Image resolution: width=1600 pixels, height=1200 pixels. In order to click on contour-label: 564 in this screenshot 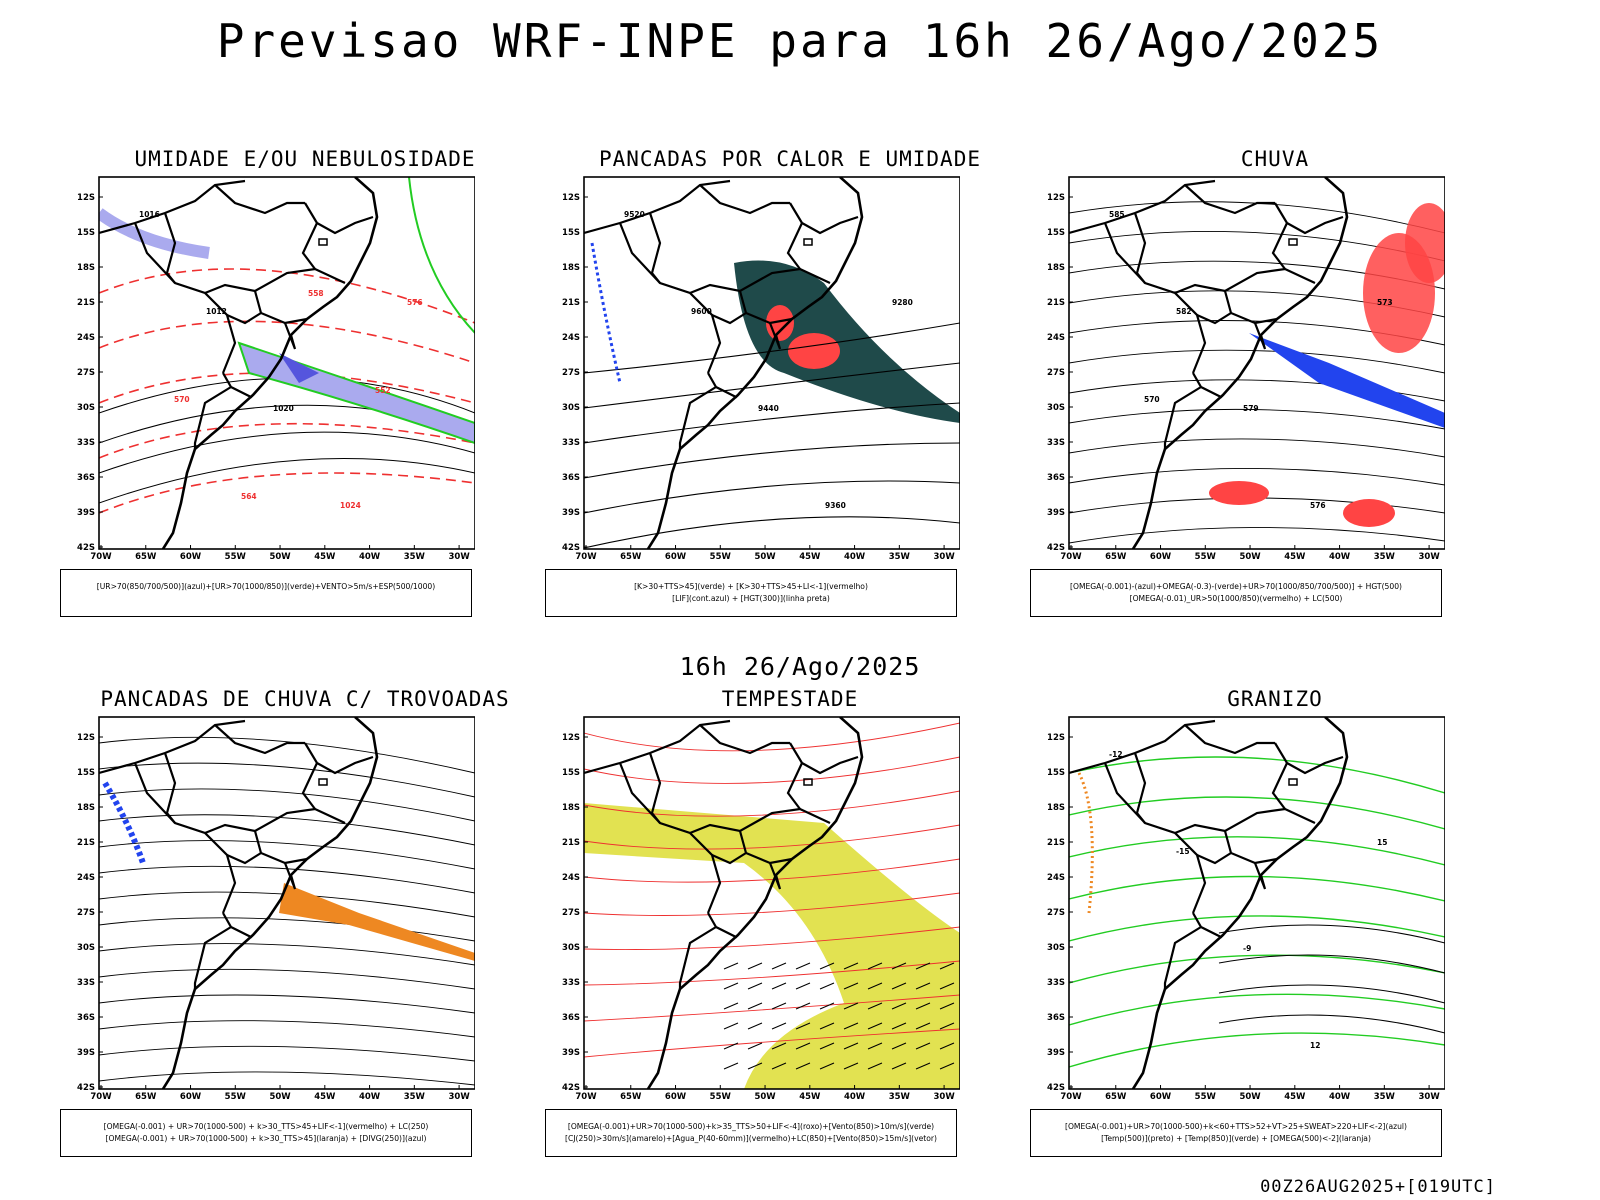, I will do `click(249, 496)`.